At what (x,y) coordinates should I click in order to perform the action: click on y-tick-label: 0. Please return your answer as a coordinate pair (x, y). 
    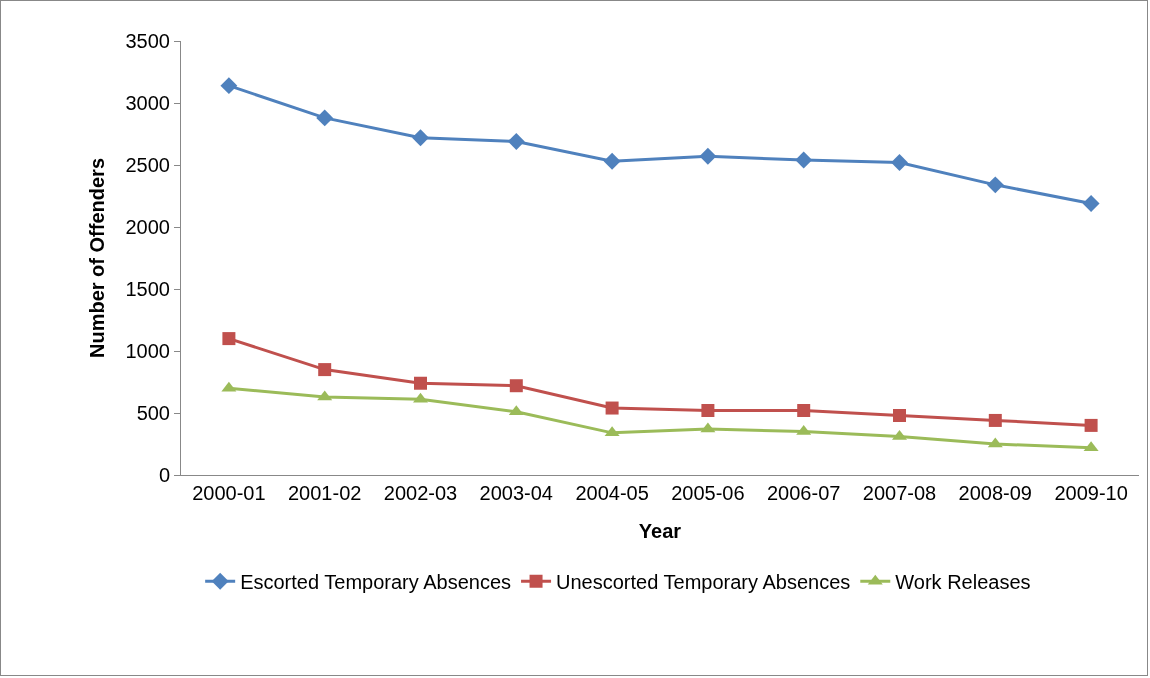
    Looking at the image, I should click on (164, 475).